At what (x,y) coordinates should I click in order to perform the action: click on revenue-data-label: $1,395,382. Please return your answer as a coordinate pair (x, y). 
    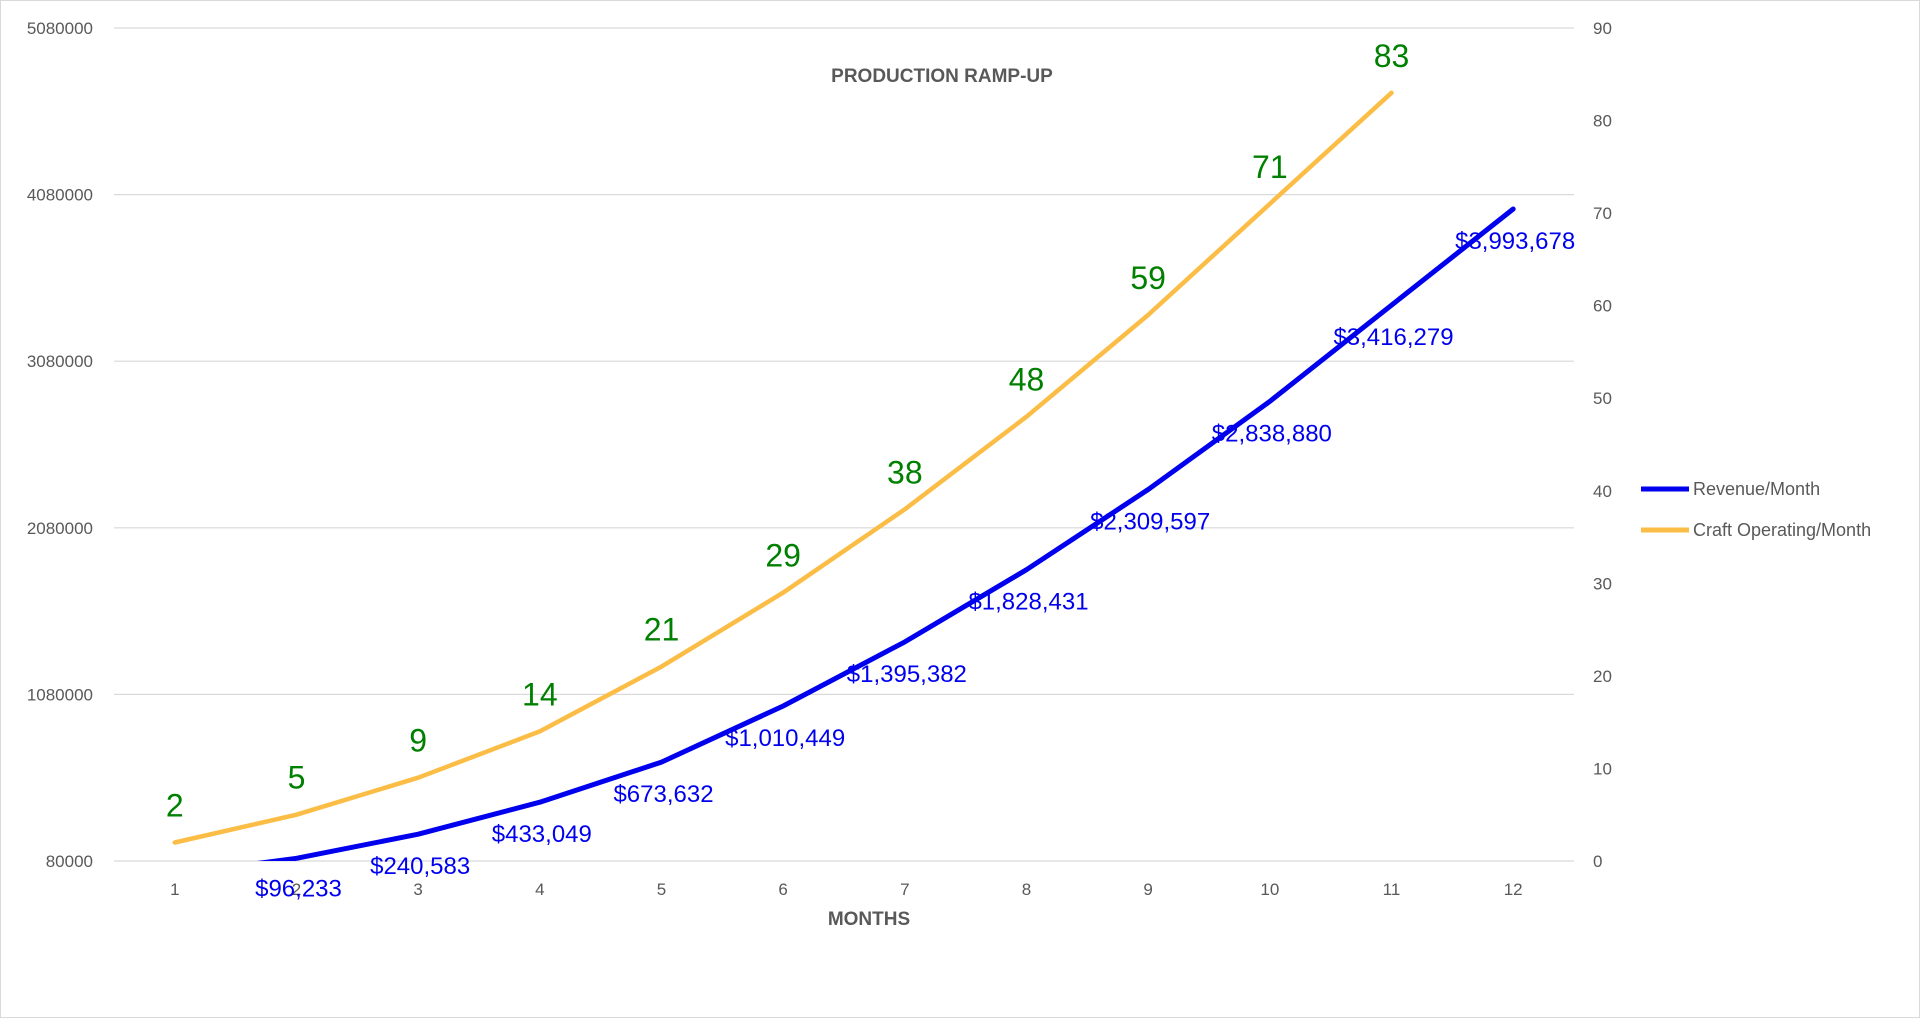
    Looking at the image, I should click on (907, 674).